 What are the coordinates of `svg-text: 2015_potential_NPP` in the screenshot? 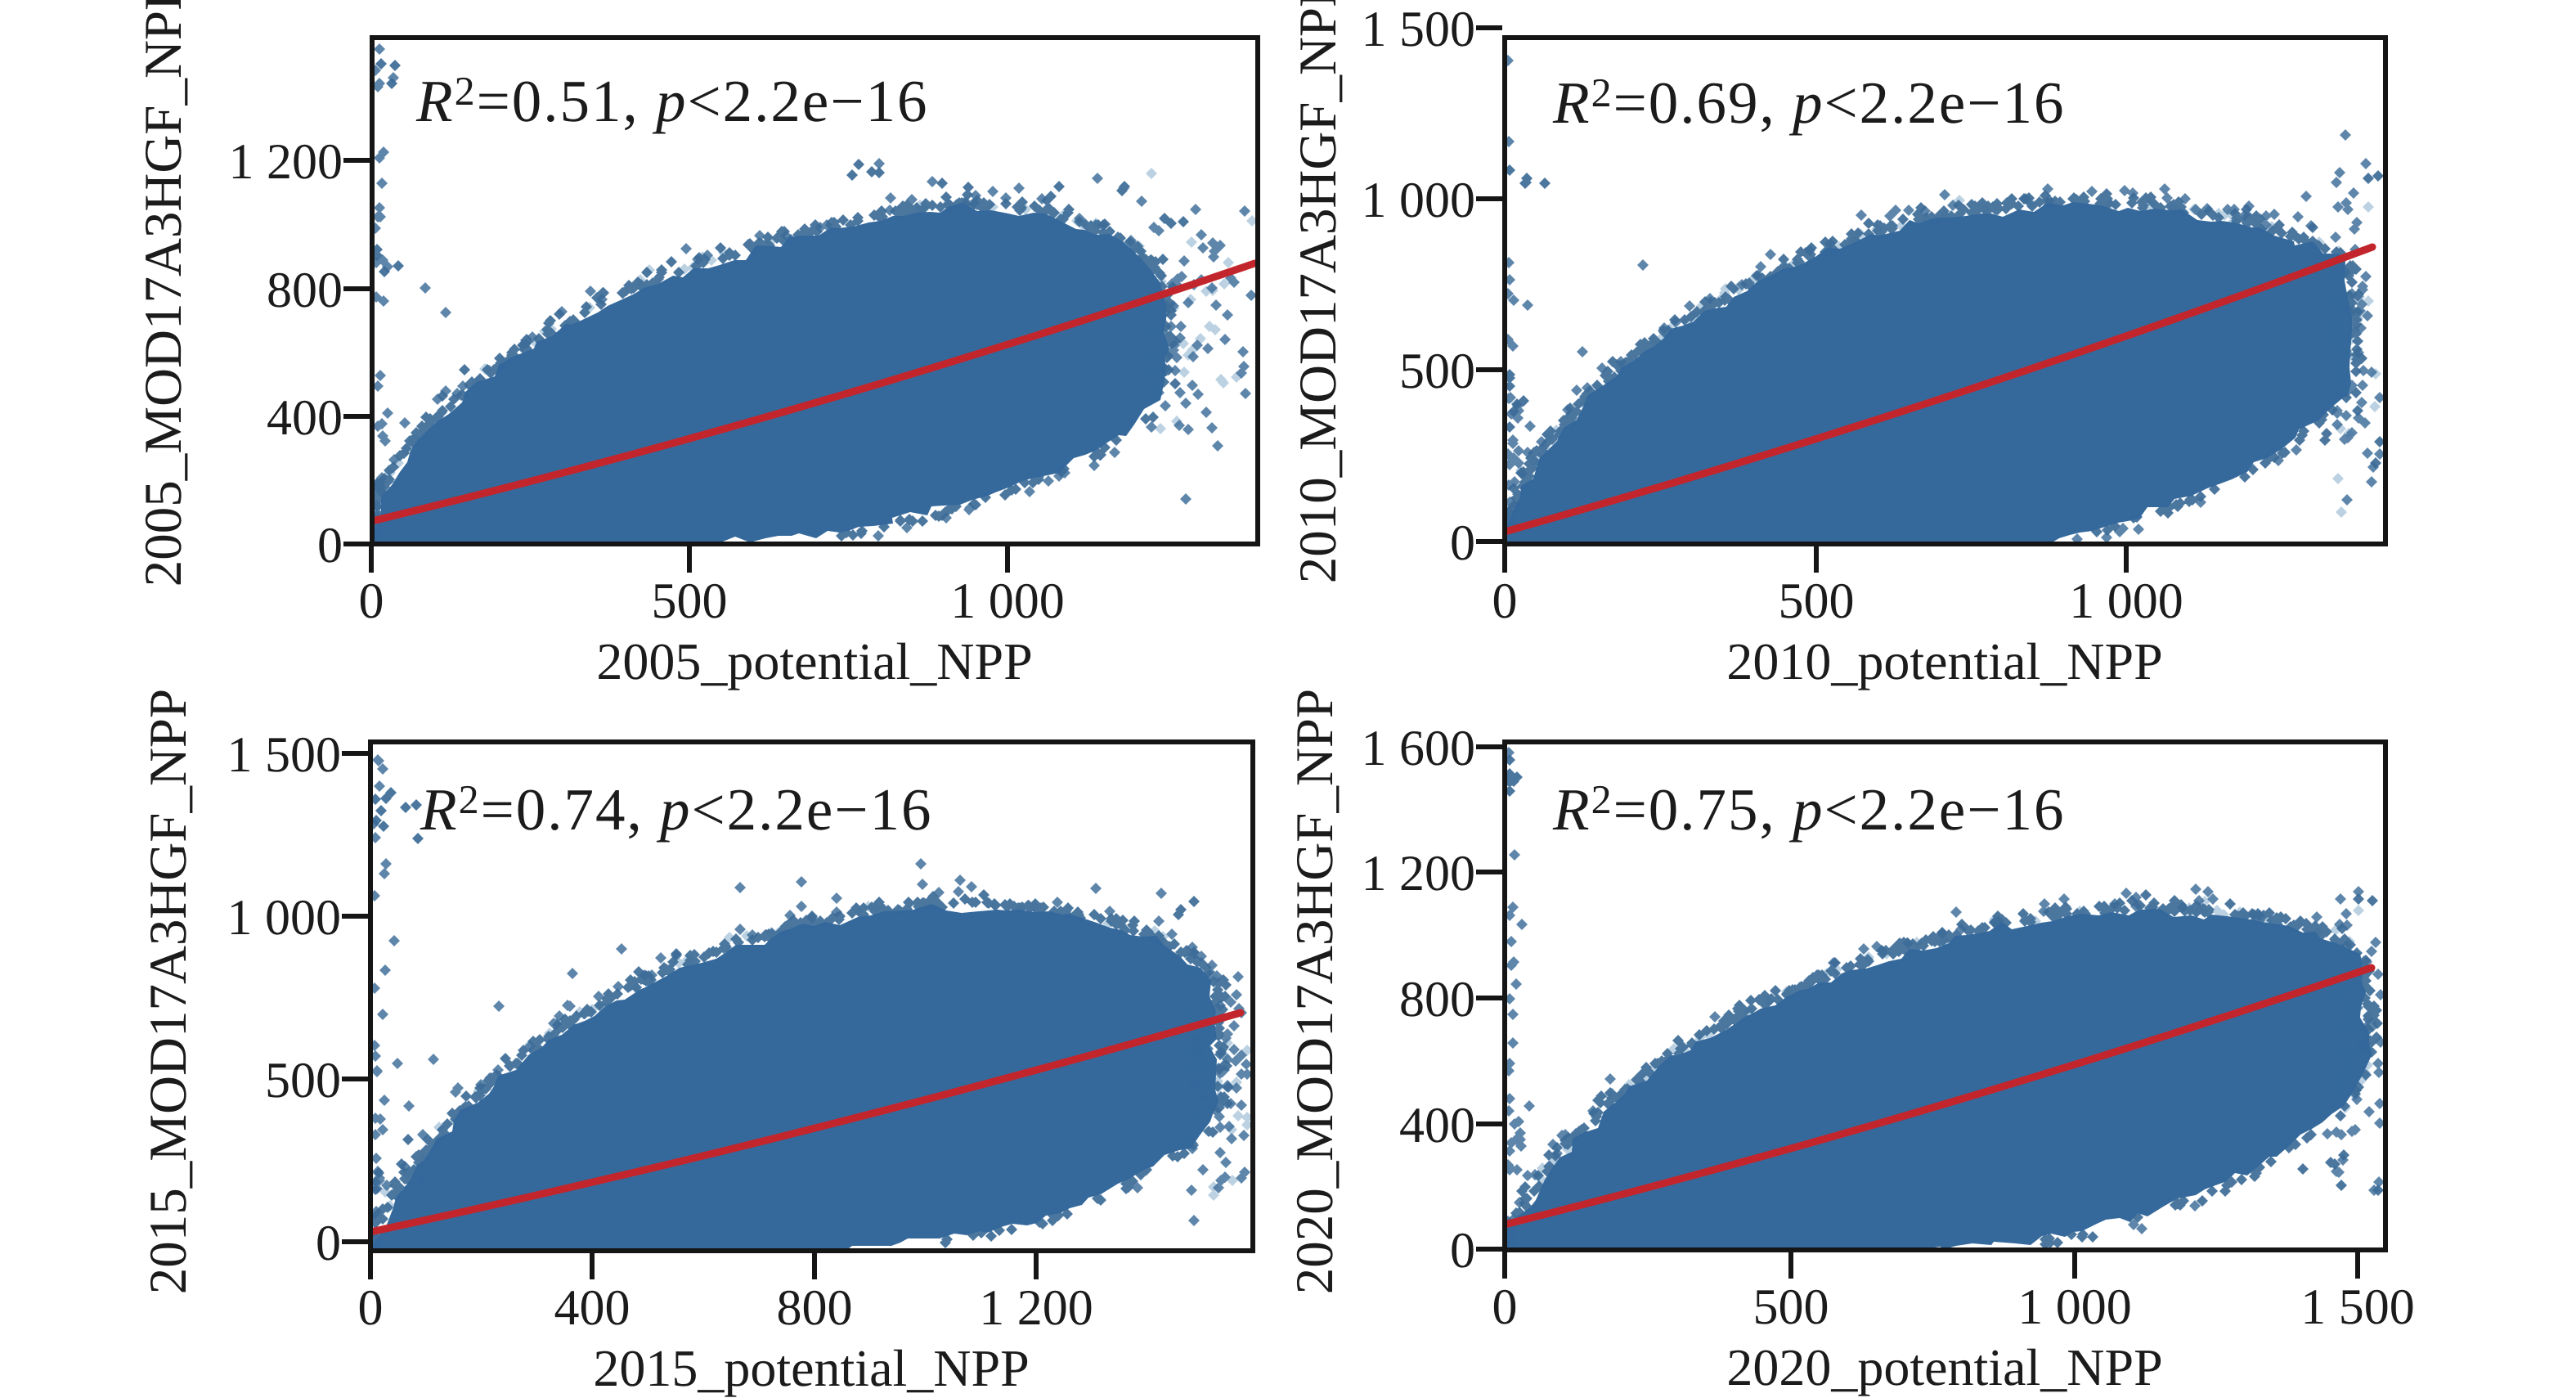 It's located at (811, 1368).